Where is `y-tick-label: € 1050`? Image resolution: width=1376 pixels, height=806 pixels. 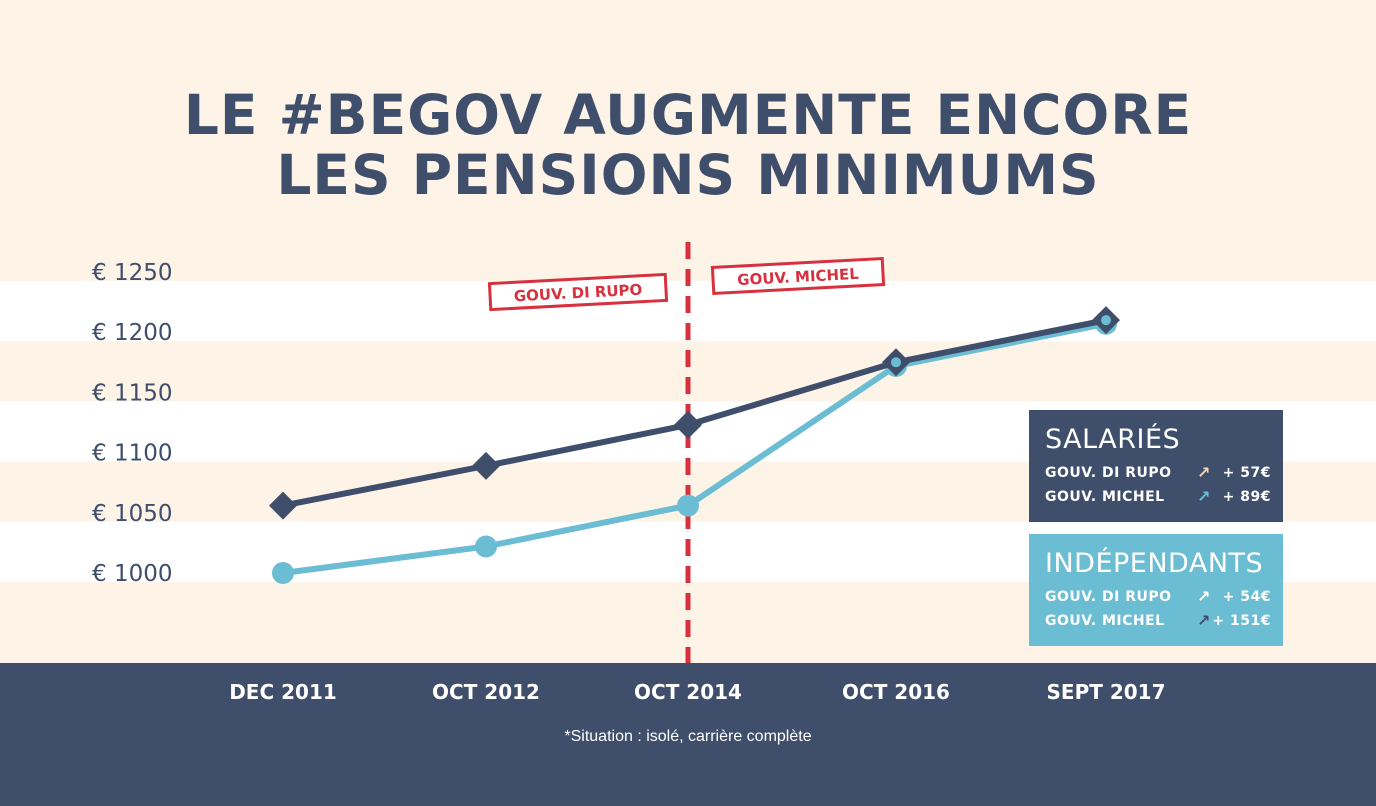
y-tick-label: € 1050 is located at coordinates (132, 514).